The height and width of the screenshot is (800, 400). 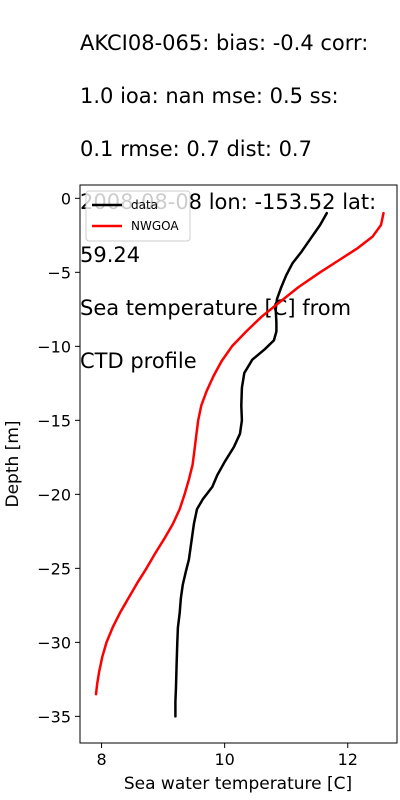 What do you see at coordinates (13, 463) in the screenshot?
I see `y-axis-label: Depth [m]` at bounding box center [13, 463].